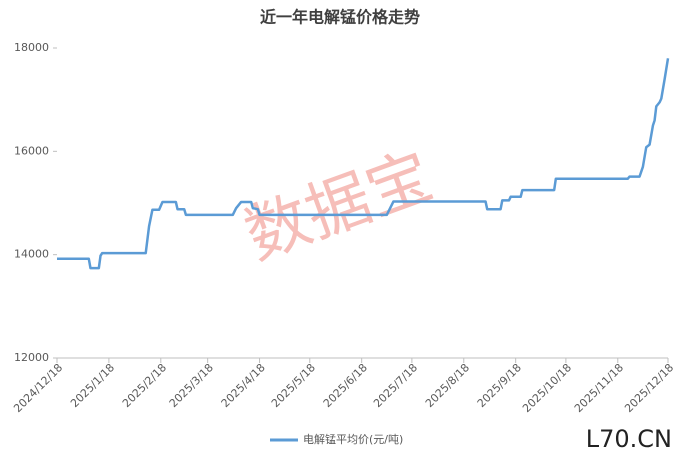 The height and width of the screenshot is (459, 677). Describe the element at coordinates (353, 439) in the screenshot. I see `legend-label: 电解锰平均价(元/吨)` at that location.